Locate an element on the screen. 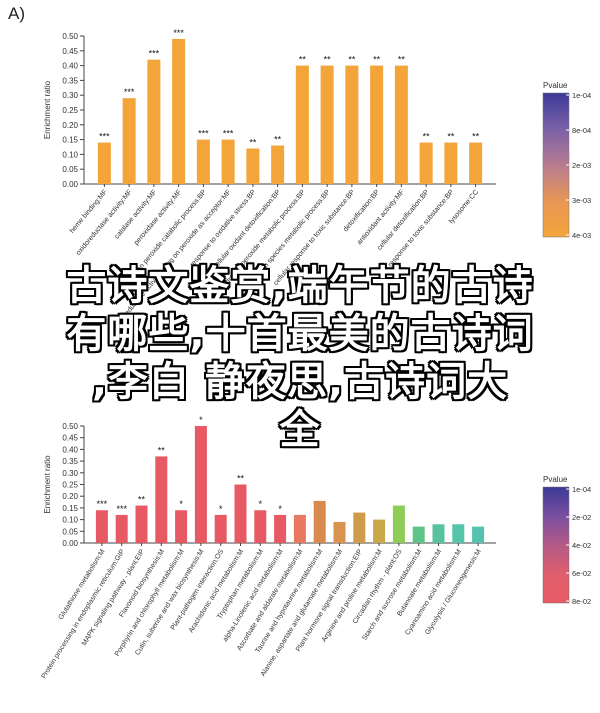  watermark-line-3: ,李白 静夜思,古诗词大 is located at coordinates (300, 382).